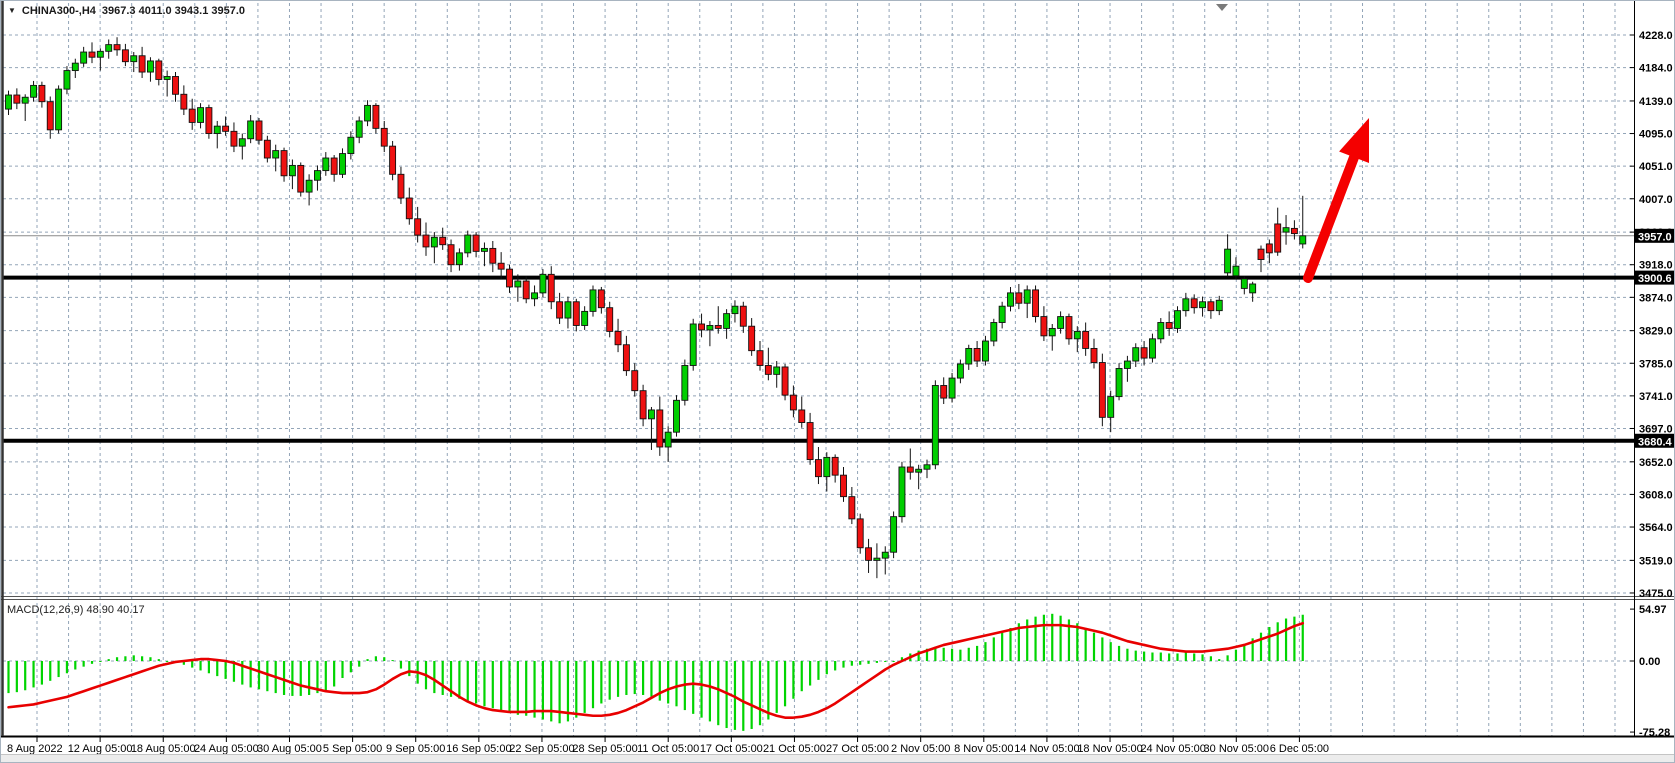 The image size is (1675, 763). I want to click on trend-arrow-head, so click(1354, 140).